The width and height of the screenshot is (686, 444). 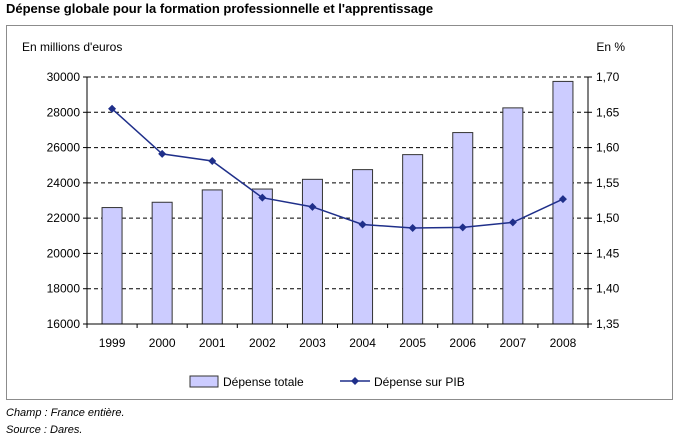 I want to click on left-tick-label: 18000, so click(x=64, y=289).